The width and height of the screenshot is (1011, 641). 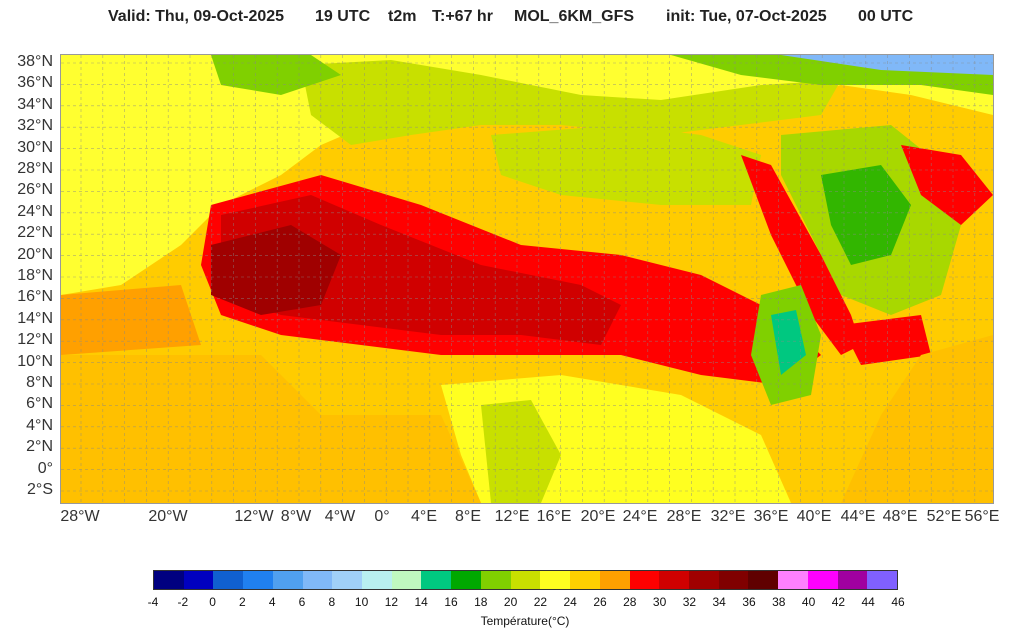 What do you see at coordinates (451, 602) in the screenshot?
I see `colorbar-tick-label: 16` at bounding box center [451, 602].